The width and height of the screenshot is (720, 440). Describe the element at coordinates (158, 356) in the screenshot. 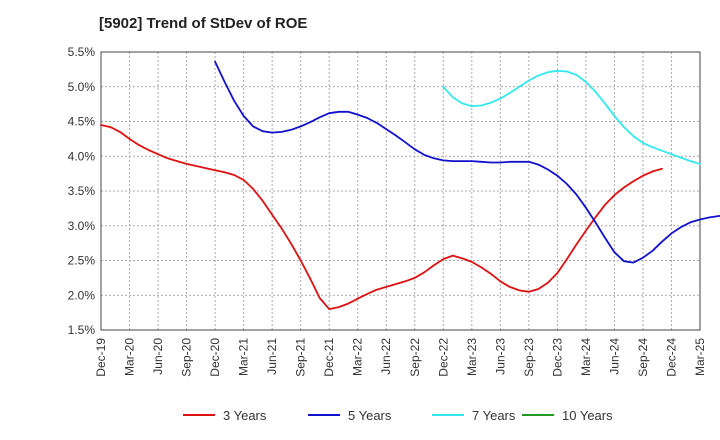

I see `x-tick-label: Jun-20` at that location.